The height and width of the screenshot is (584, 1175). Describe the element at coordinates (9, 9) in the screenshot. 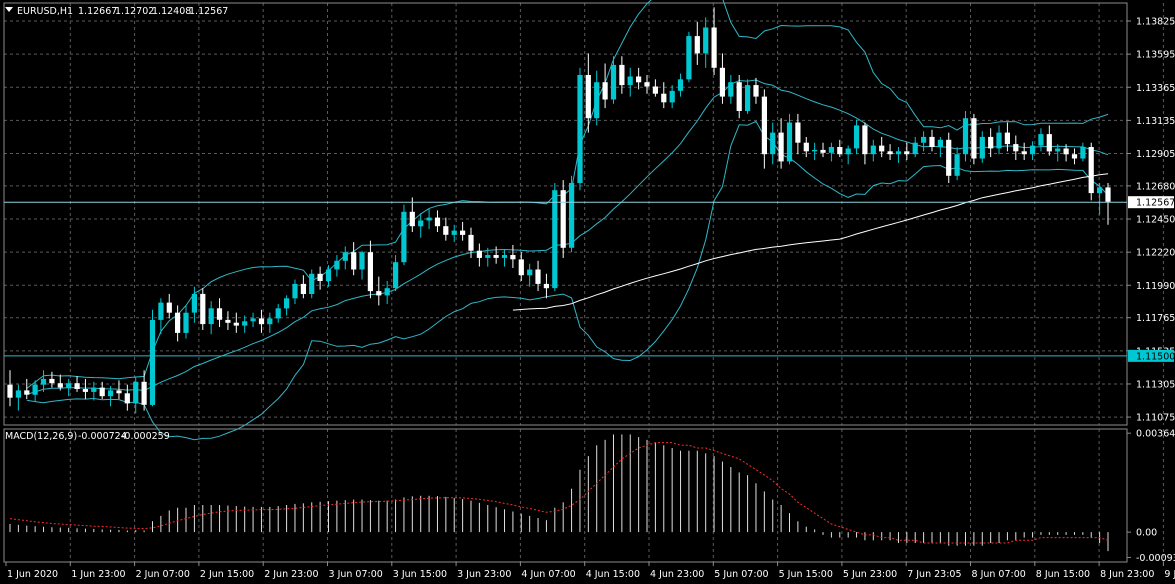

I see `symbol-menu-icon` at that location.